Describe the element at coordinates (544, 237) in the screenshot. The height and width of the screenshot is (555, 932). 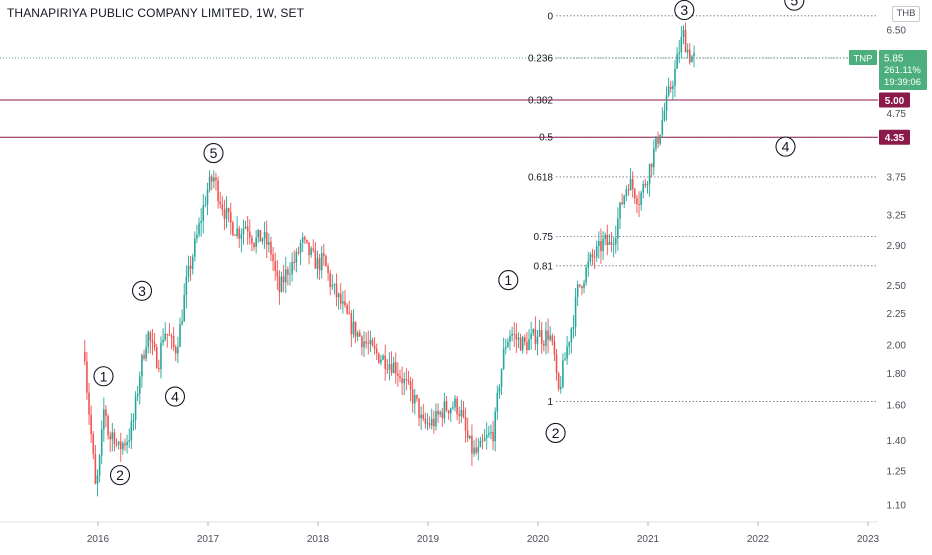
I see `fib-level-label: 0.75` at that location.